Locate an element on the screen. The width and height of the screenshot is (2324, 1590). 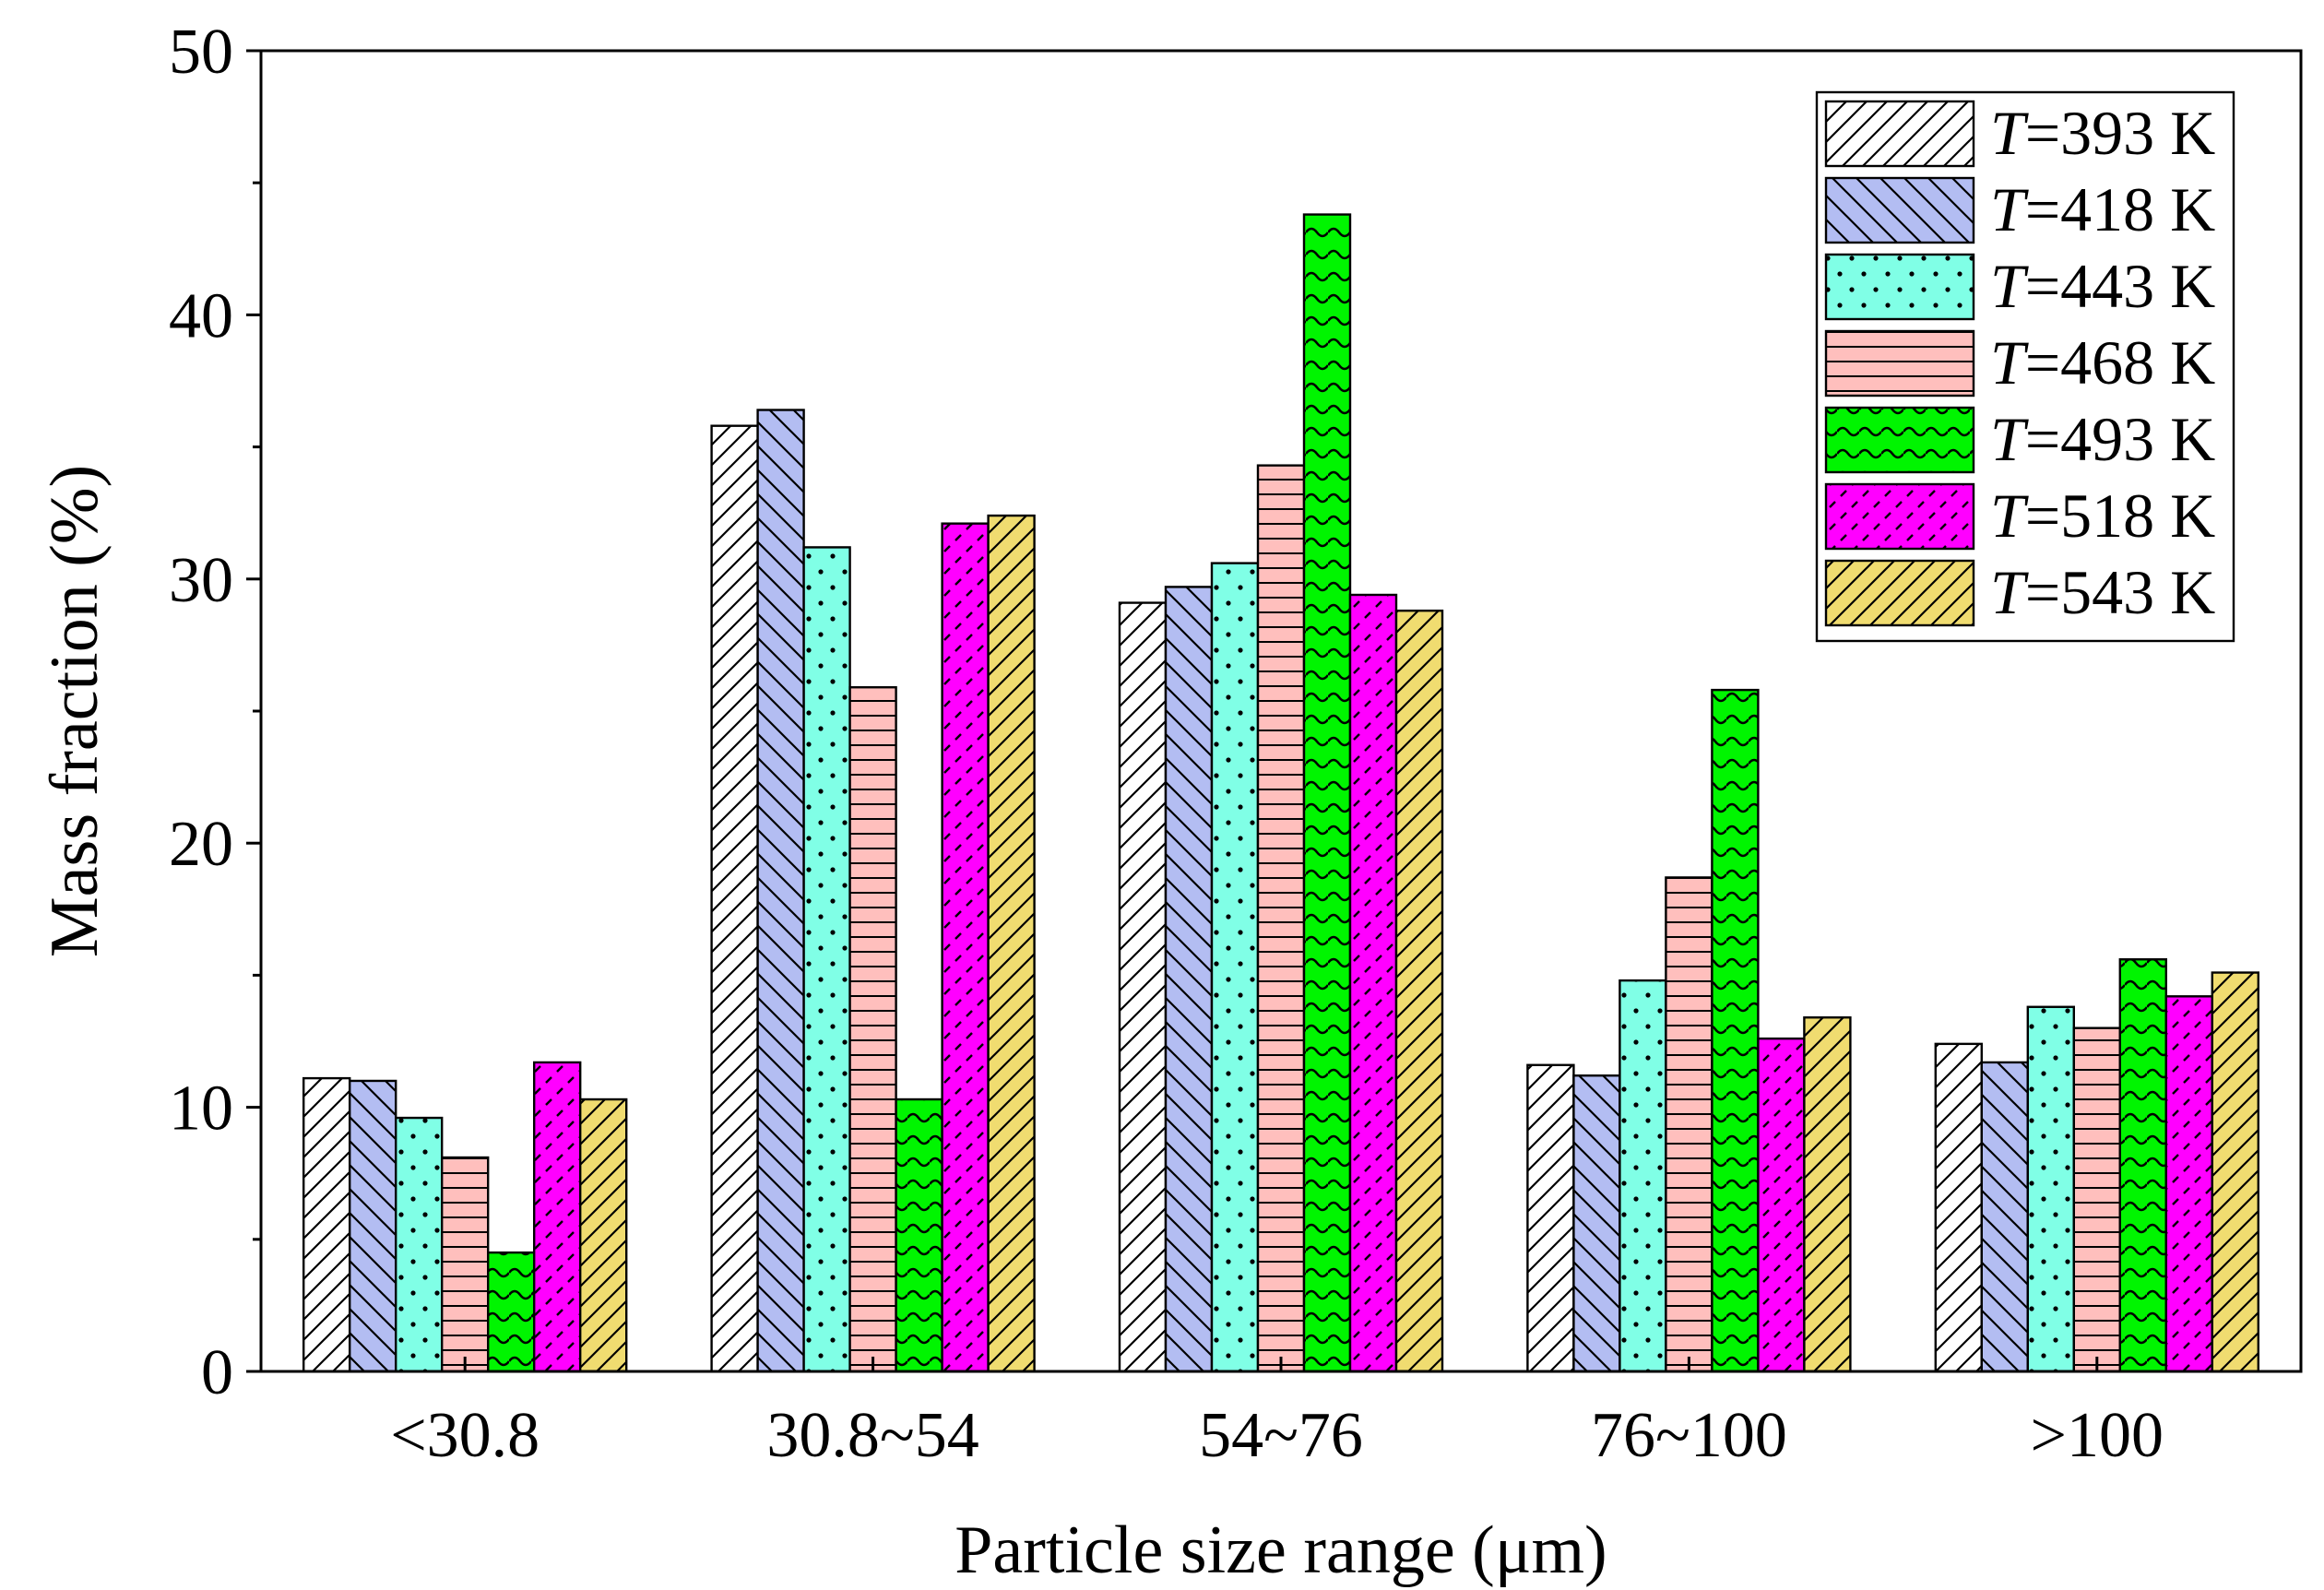
x-axis-label: Particle size range (μm) is located at coordinates (1280, 1550).